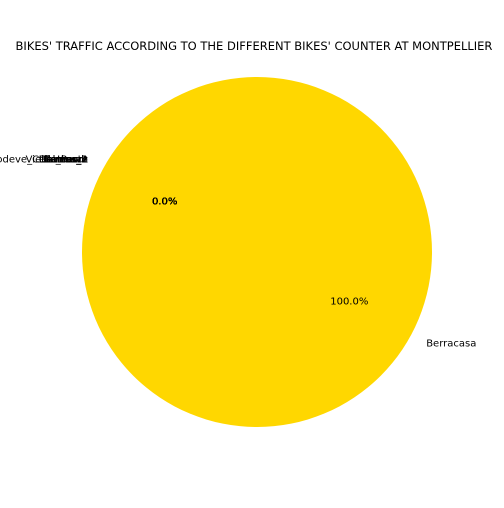  I want to click on slice-label: Delmas_1, so click(63, 160).